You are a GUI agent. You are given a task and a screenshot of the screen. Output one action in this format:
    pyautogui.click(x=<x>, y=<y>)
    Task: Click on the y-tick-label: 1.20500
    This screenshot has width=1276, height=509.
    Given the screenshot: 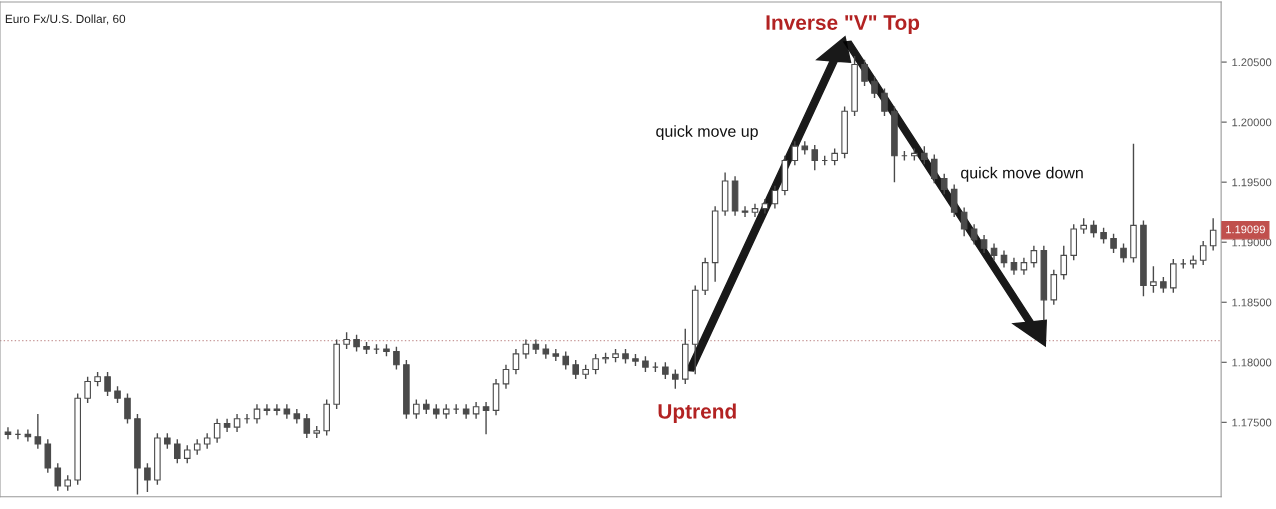 What is the action you would take?
    pyautogui.click(x=1252, y=62)
    